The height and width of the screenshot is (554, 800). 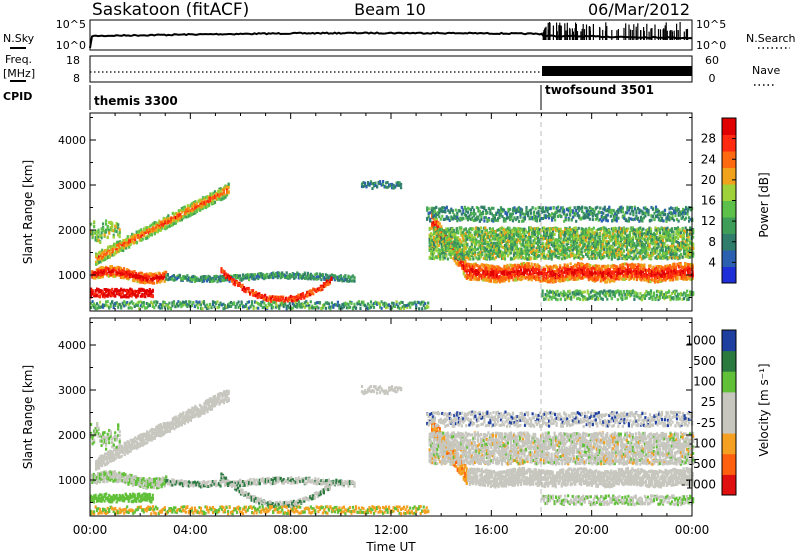 I want to click on freq-label-1: Freq., so click(x=18, y=59).